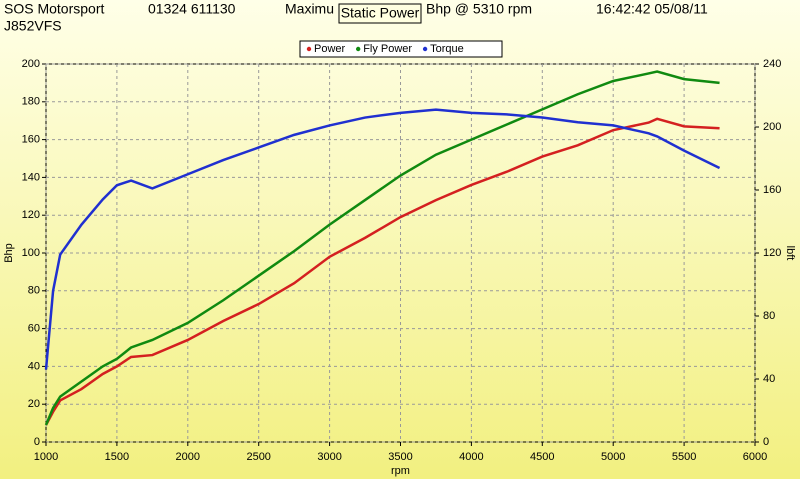  I want to click on title-box, so click(380, 13).